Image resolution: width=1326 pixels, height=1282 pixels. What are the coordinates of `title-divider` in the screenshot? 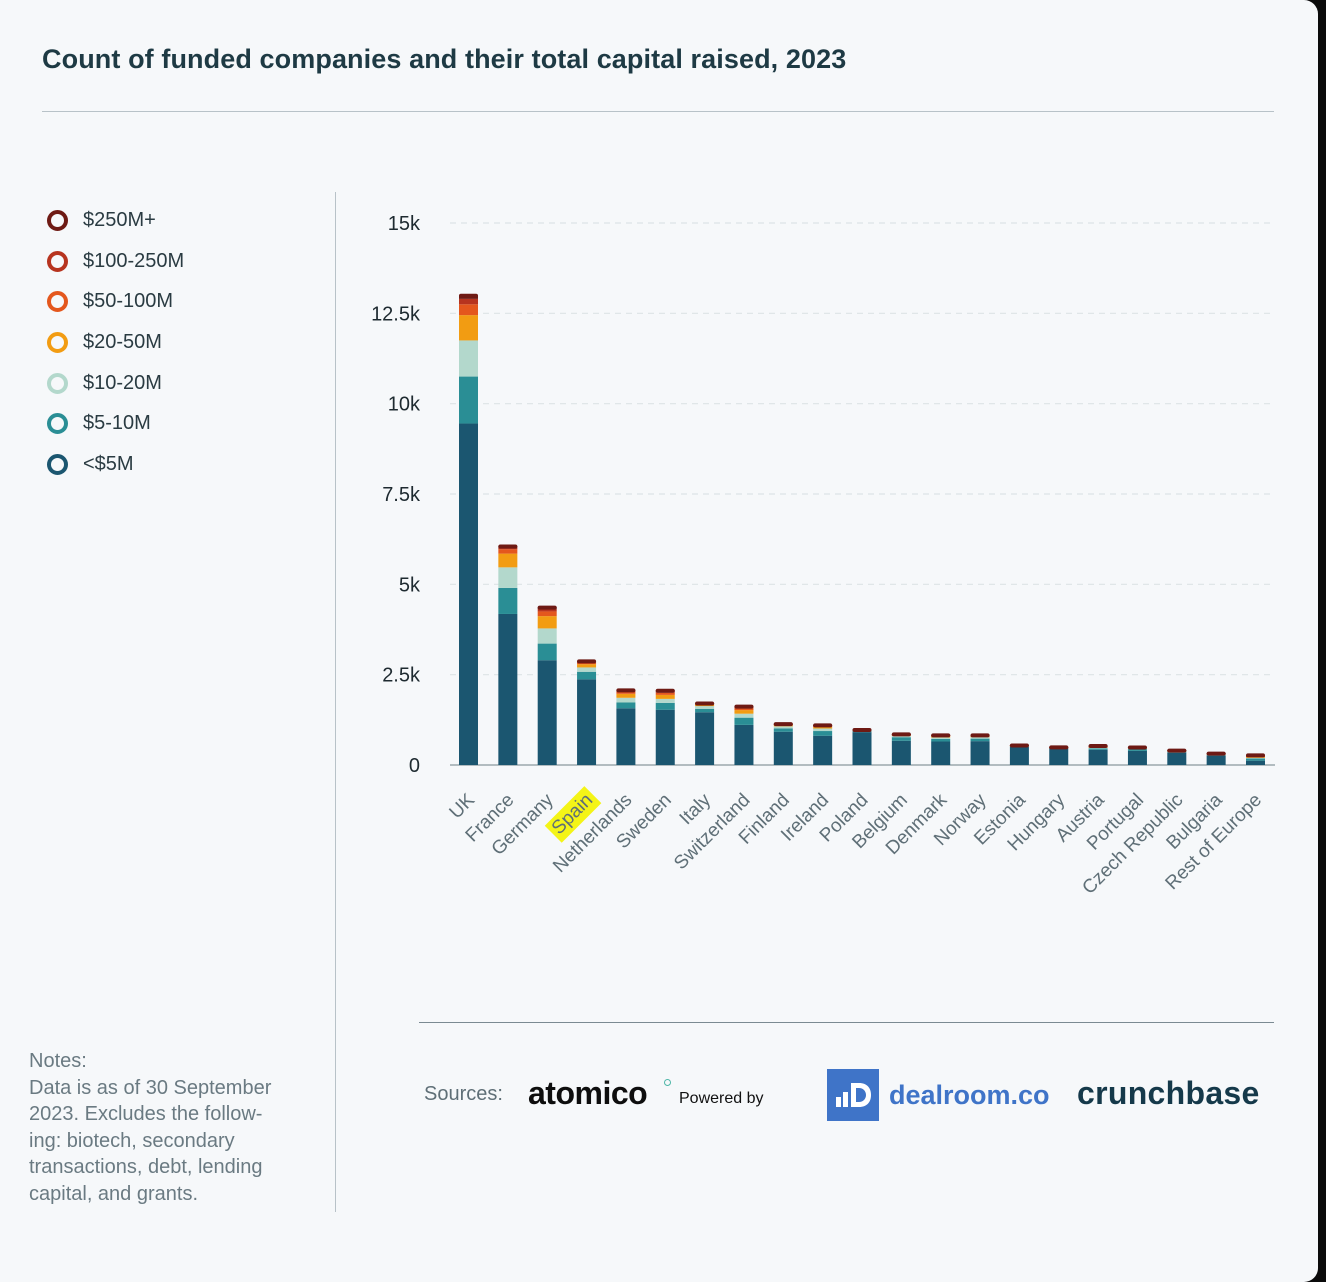 It's located at (658, 111).